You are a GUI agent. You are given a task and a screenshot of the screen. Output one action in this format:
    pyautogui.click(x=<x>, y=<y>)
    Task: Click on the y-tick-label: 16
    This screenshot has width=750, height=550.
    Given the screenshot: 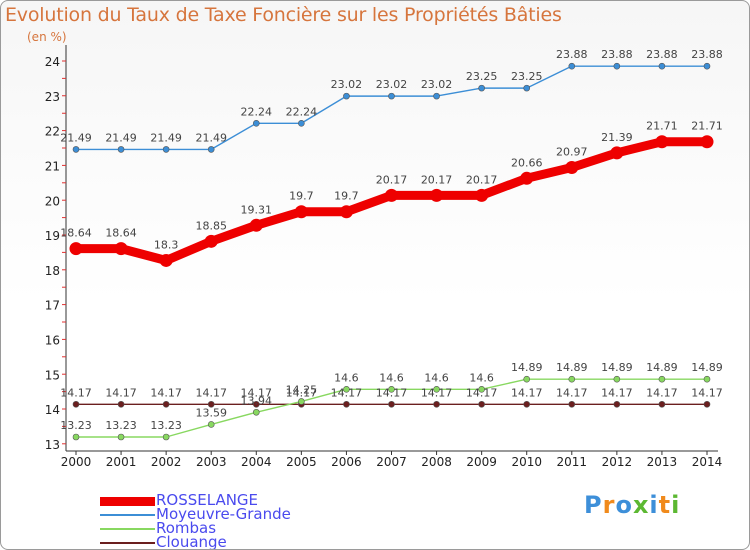 What is the action you would take?
    pyautogui.click(x=52, y=341)
    